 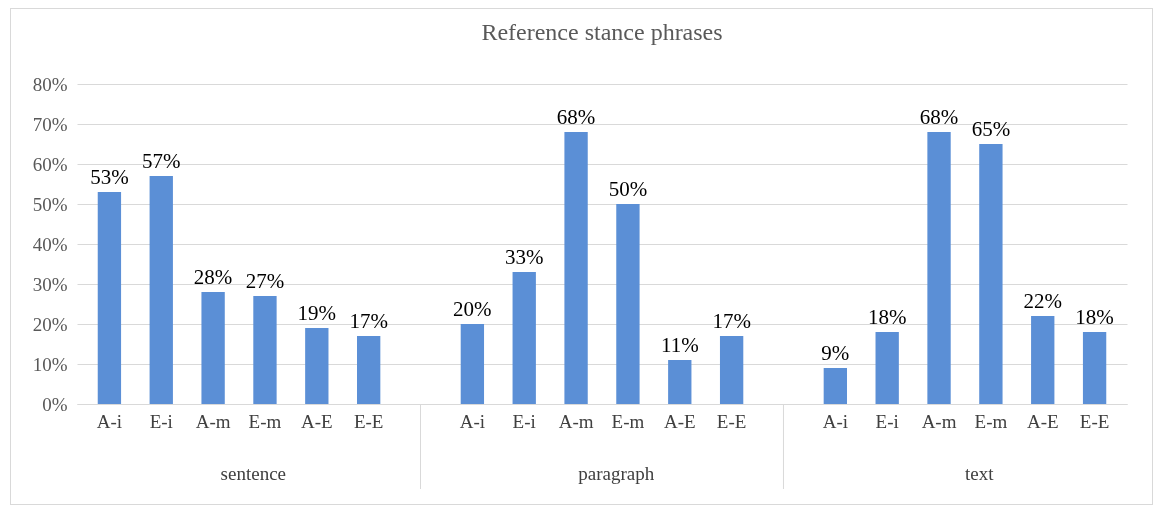 I want to click on data-label: 19%, so click(x=317, y=313).